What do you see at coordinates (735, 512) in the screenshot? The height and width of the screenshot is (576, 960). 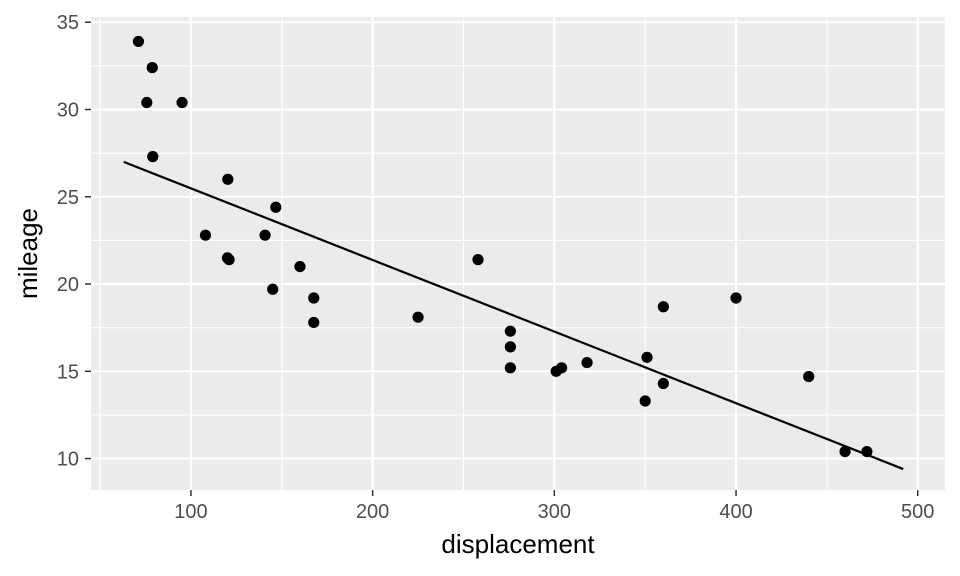 I see `x-tick-label: 400` at bounding box center [735, 512].